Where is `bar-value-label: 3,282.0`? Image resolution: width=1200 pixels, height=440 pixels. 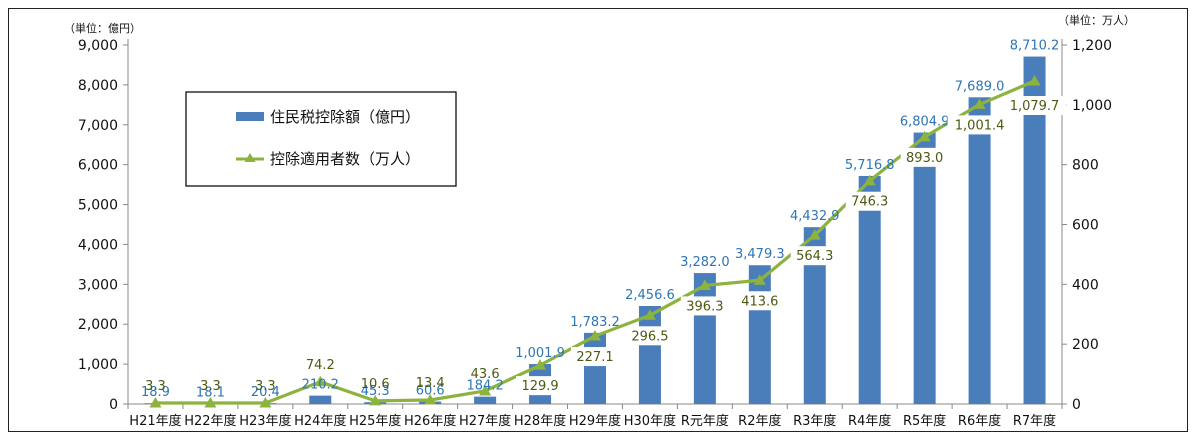 bar-value-label: 3,282.0 is located at coordinates (705, 262).